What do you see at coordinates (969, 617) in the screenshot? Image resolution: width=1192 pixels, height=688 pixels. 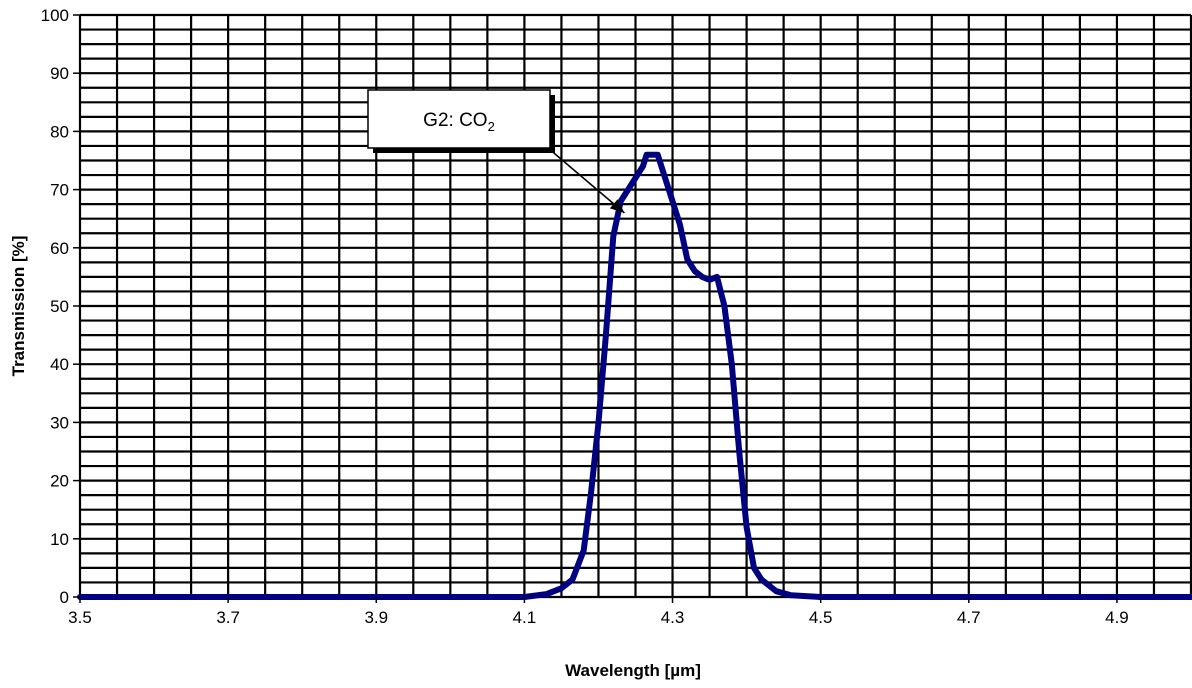 I see `x-tick-label: 4.7` at bounding box center [969, 617].